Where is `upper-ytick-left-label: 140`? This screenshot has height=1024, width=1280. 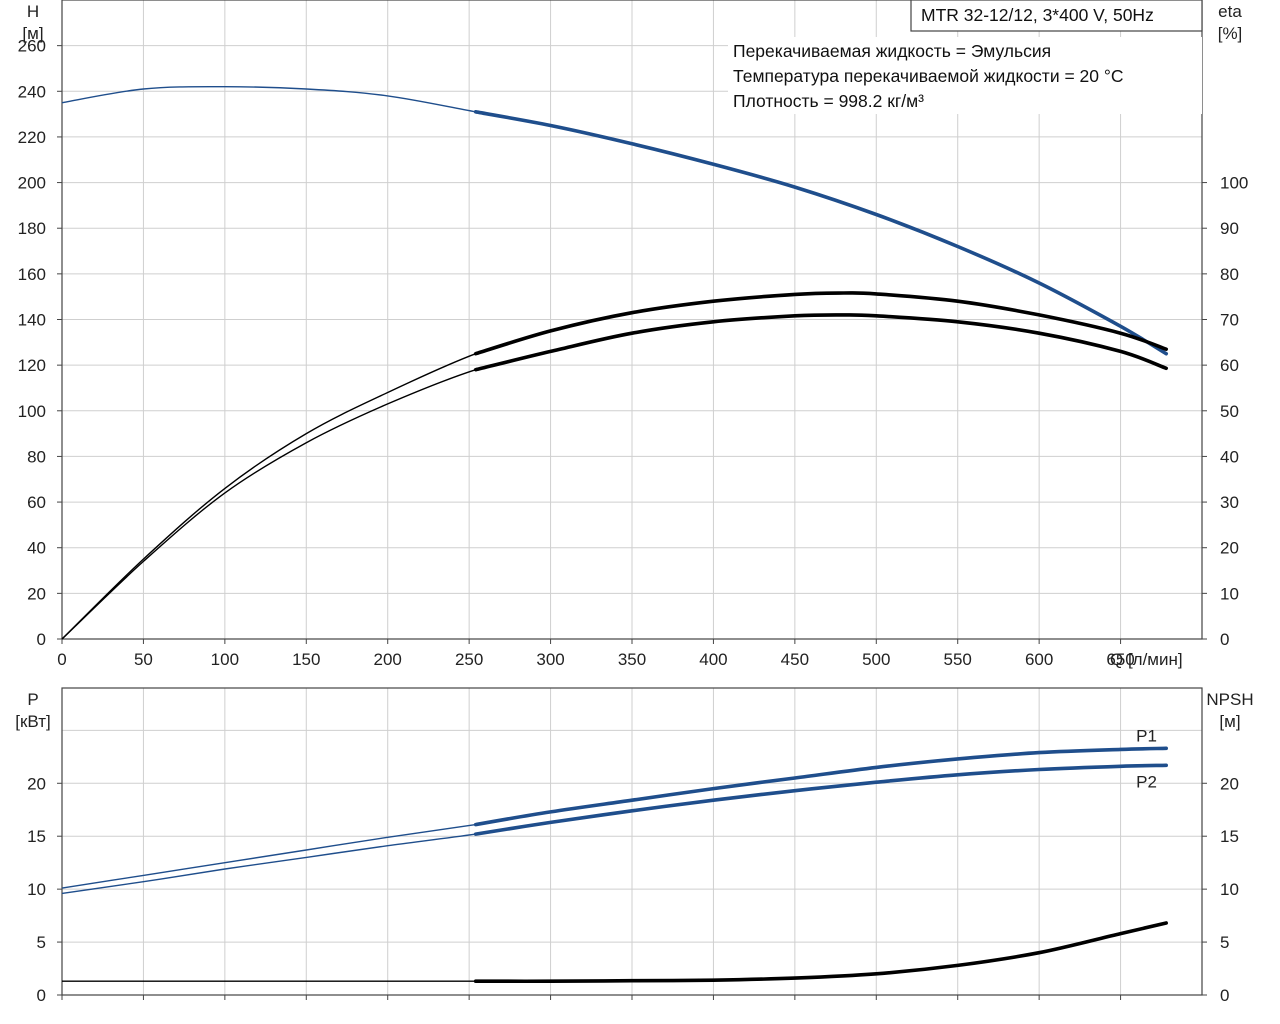 upper-ytick-left-label: 140 is located at coordinates (32, 320).